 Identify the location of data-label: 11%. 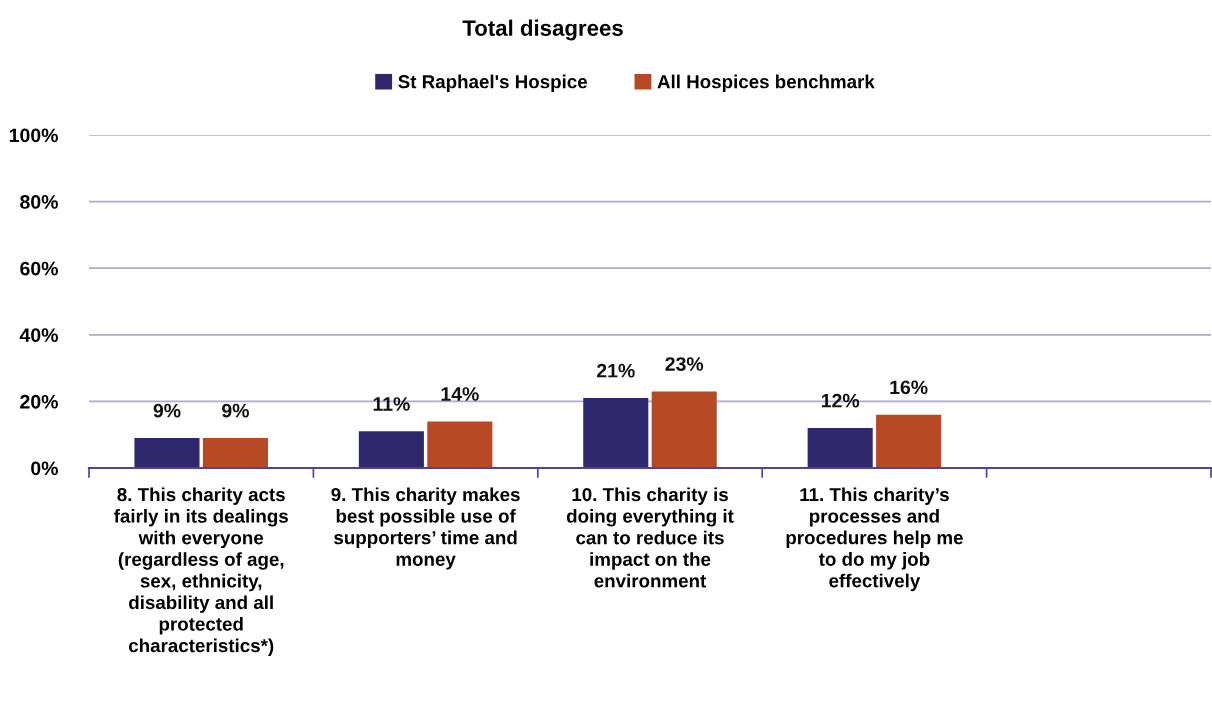
(391, 404).